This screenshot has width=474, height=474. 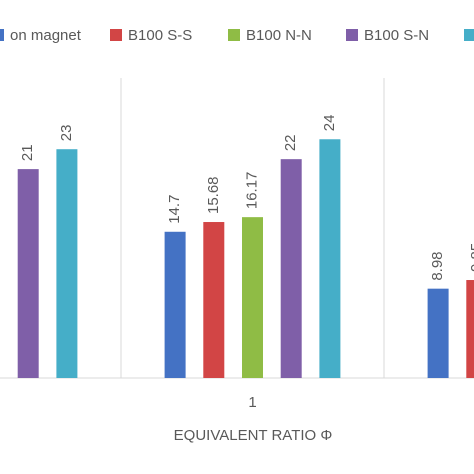 What do you see at coordinates (46, 35) in the screenshot?
I see `legend-label: on magnet` at bounding box center [46, 35].